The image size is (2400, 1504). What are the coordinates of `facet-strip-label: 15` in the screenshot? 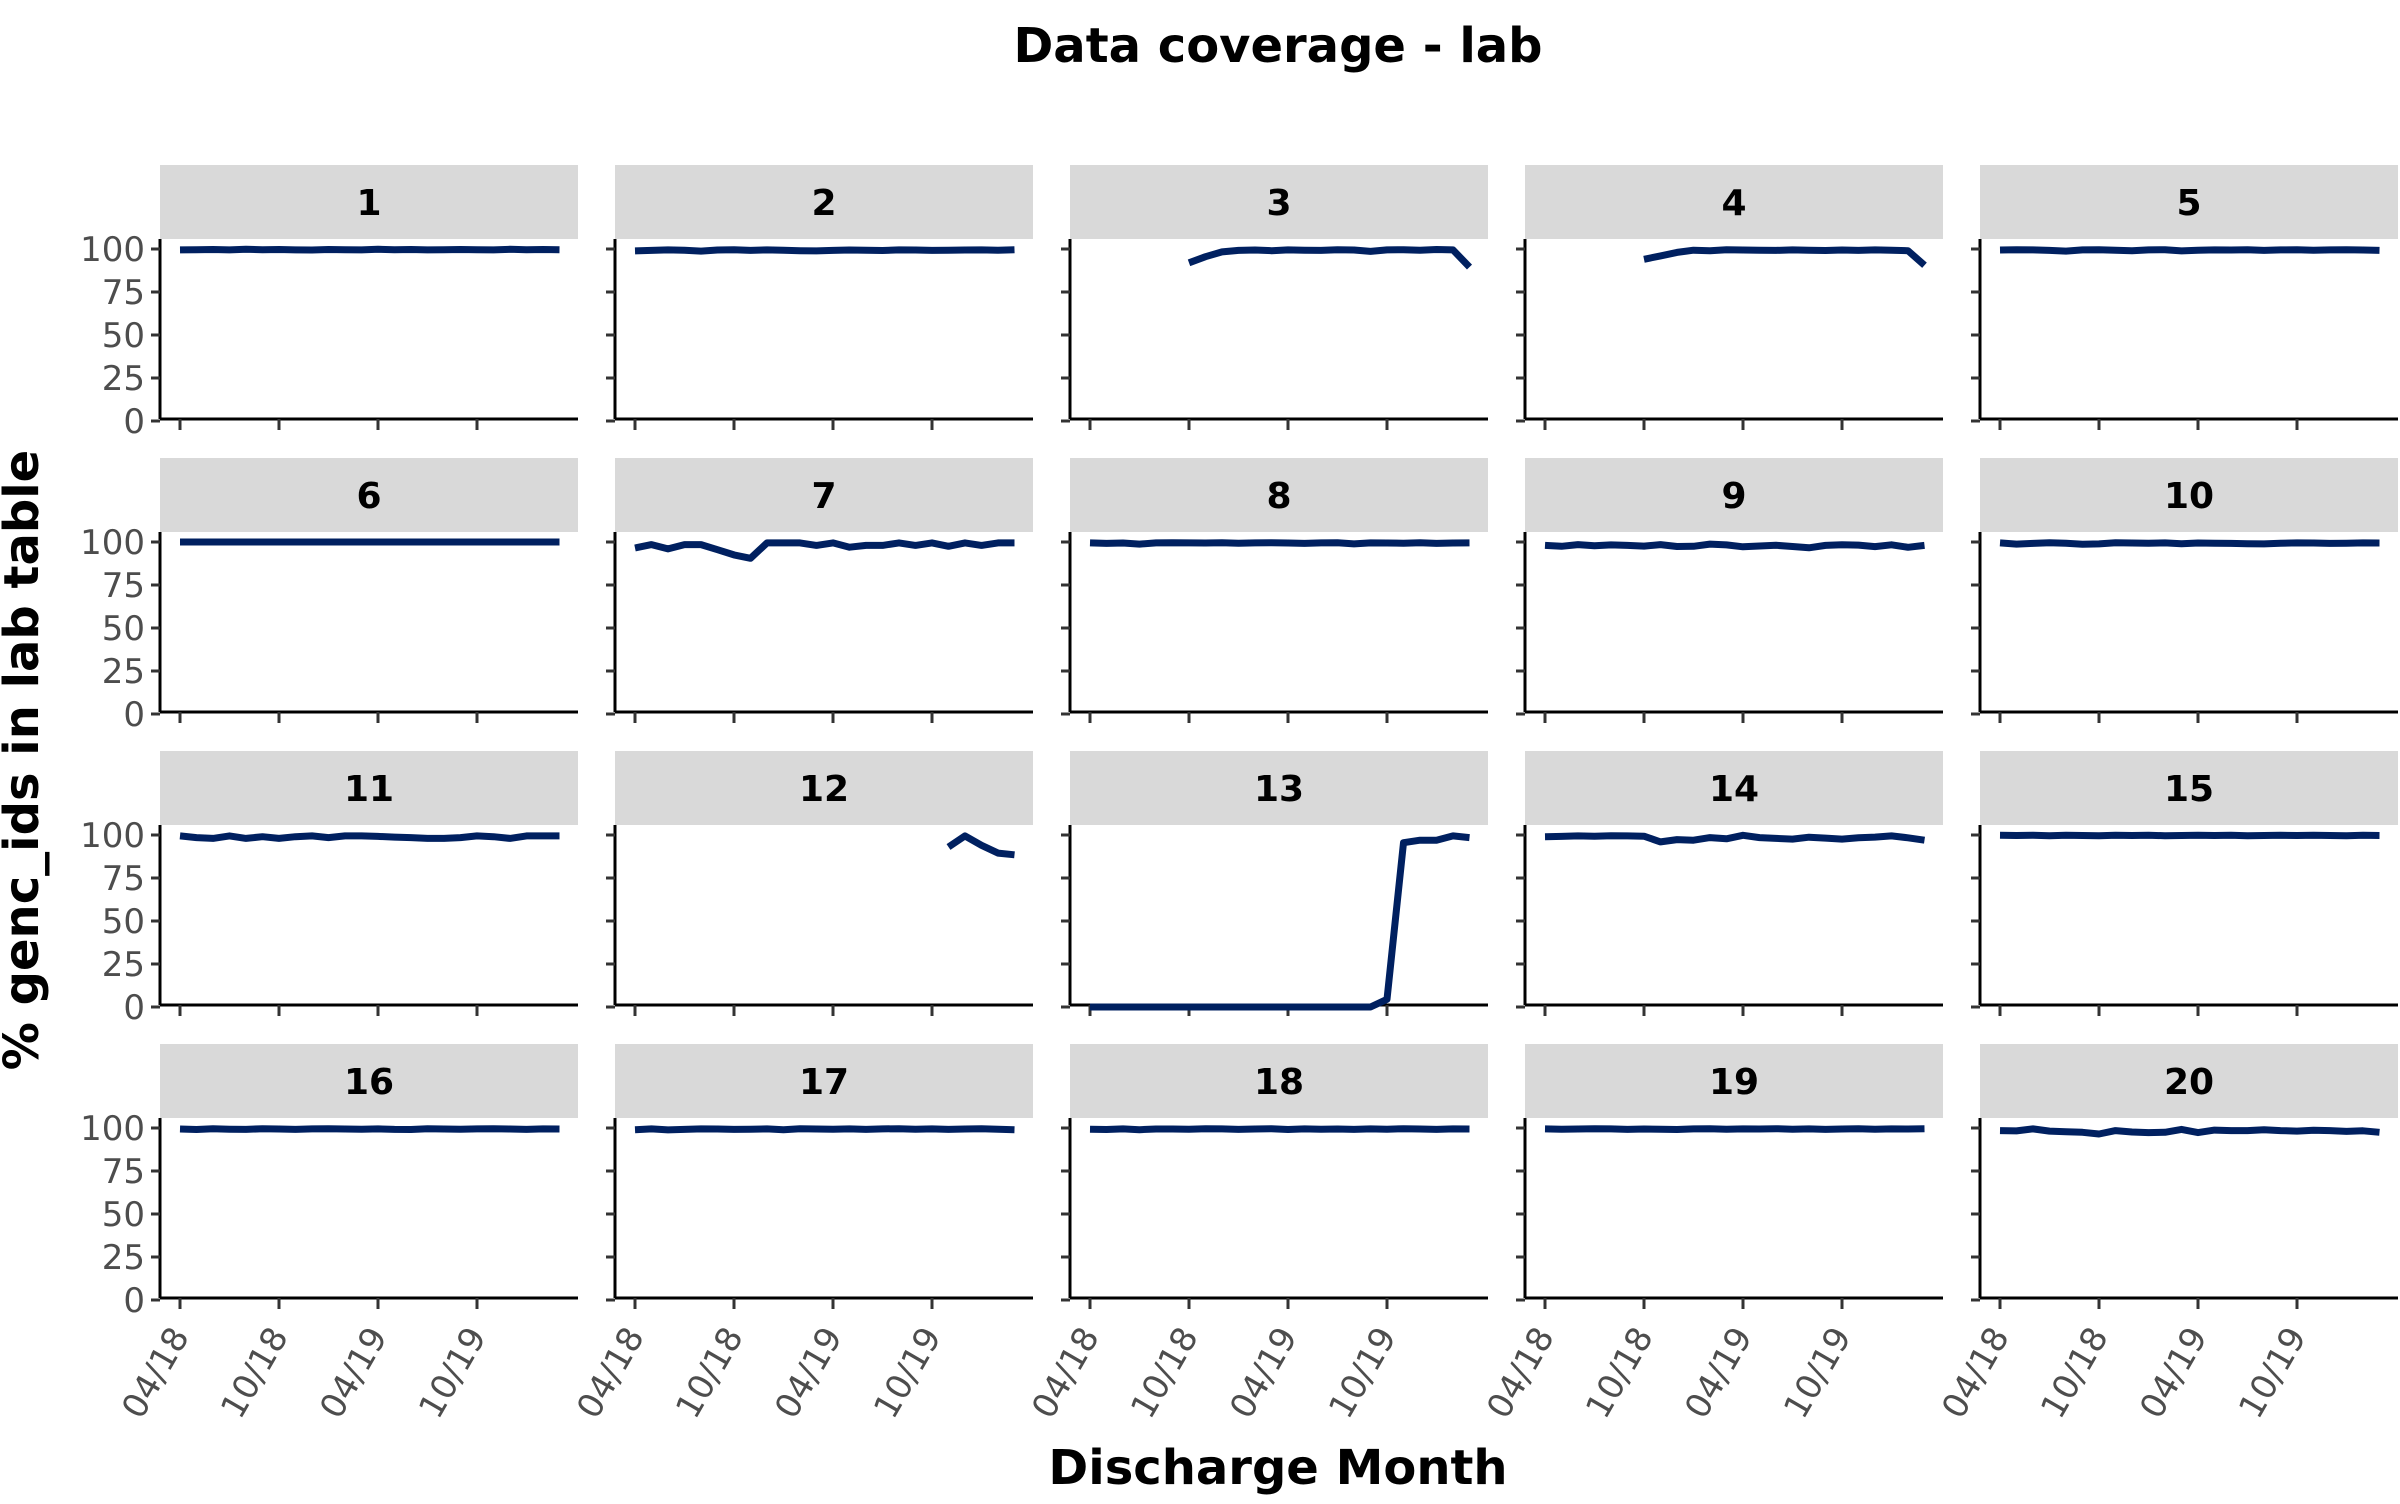 It's located at (2189, 789).